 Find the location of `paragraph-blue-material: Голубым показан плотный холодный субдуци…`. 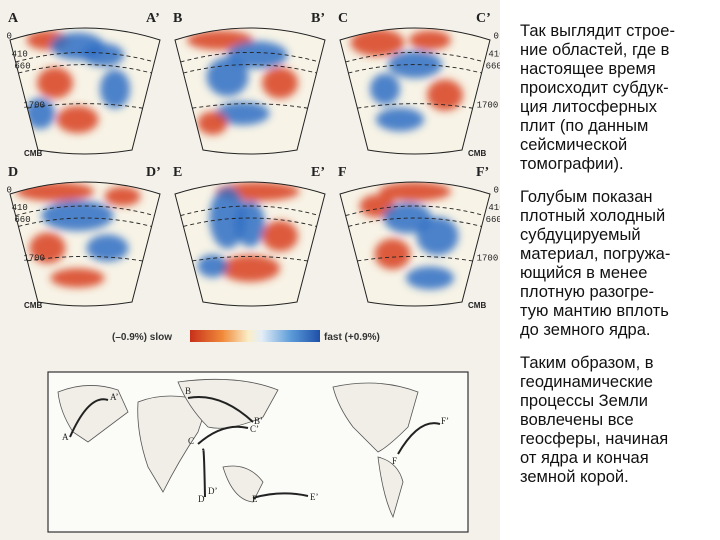

paragraph-blue-material: Голубым показан плотный холодный субдуци… is located at coordinates (595, 263).